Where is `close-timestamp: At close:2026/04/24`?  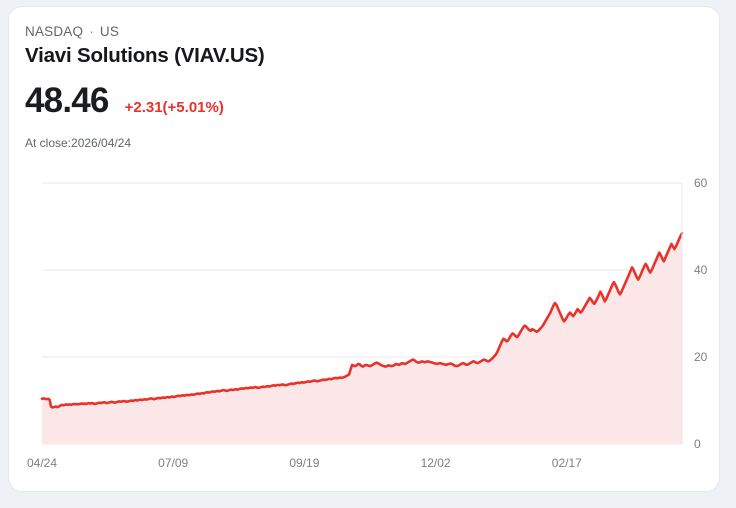
close-timestamp: At close:2026/04/24 is located at coordinates (78, 143).